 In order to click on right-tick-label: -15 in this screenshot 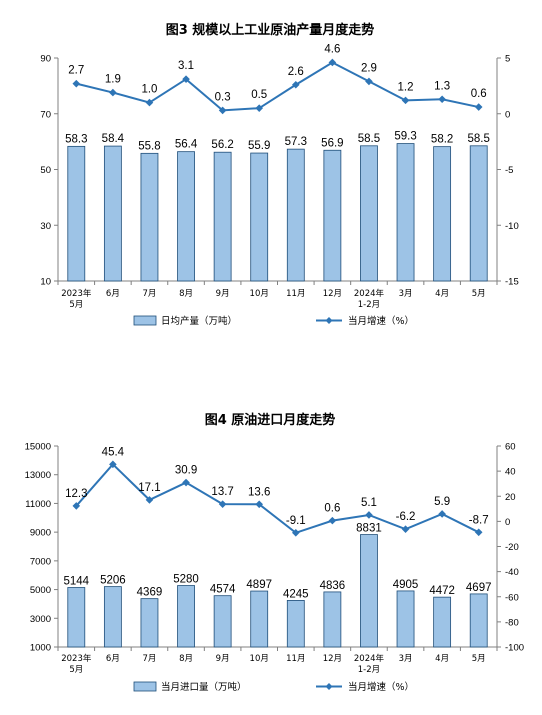, I will do `click(512, 282)`.